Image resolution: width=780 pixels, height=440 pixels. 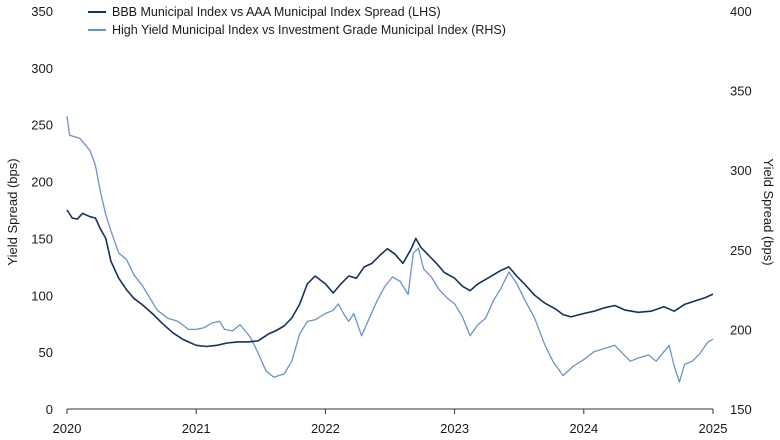 What do you see at coordinates (42, 295) in the screenshot?
I see `left-tick-label: 100` at bounding box center [42, 295].